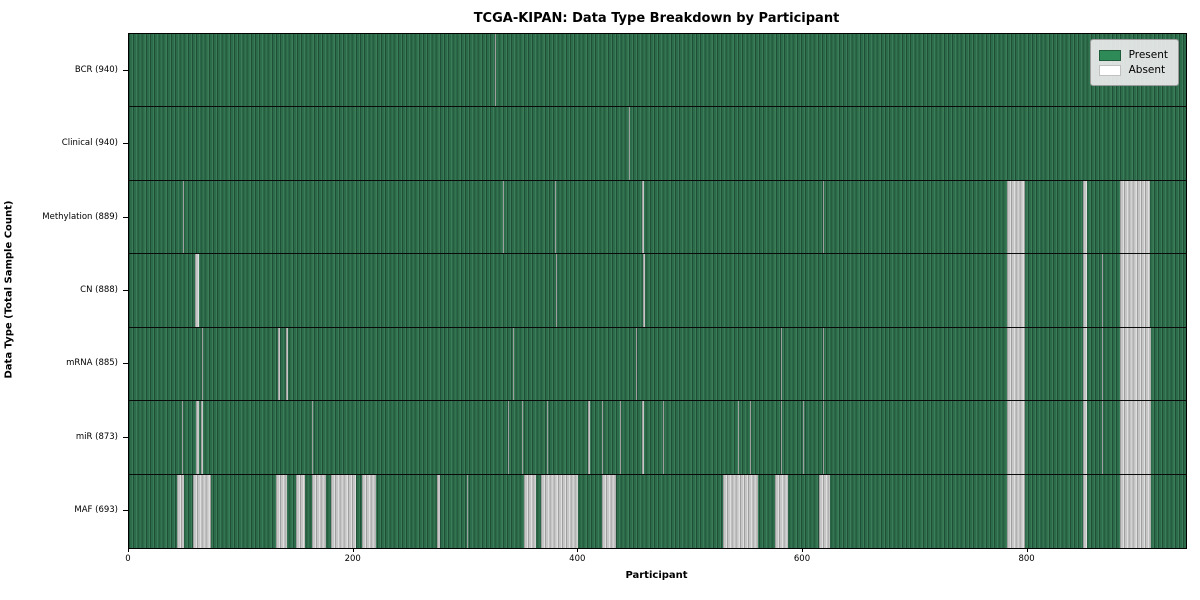 This screenshot has height=600, width=1200. Describe the element at coordinates (1147, 70) in the screenshot. I see `legend-label-absent: Absent` at that location.